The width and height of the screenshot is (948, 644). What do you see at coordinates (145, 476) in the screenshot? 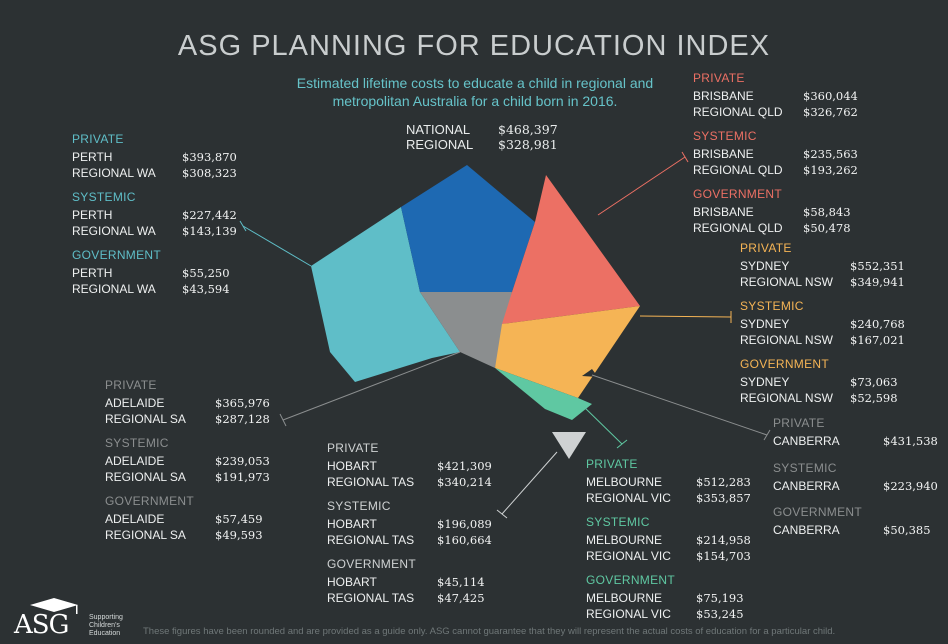
I see `sa-systemic-regional: REGIONAL SA` at bounding box center [145, 476].